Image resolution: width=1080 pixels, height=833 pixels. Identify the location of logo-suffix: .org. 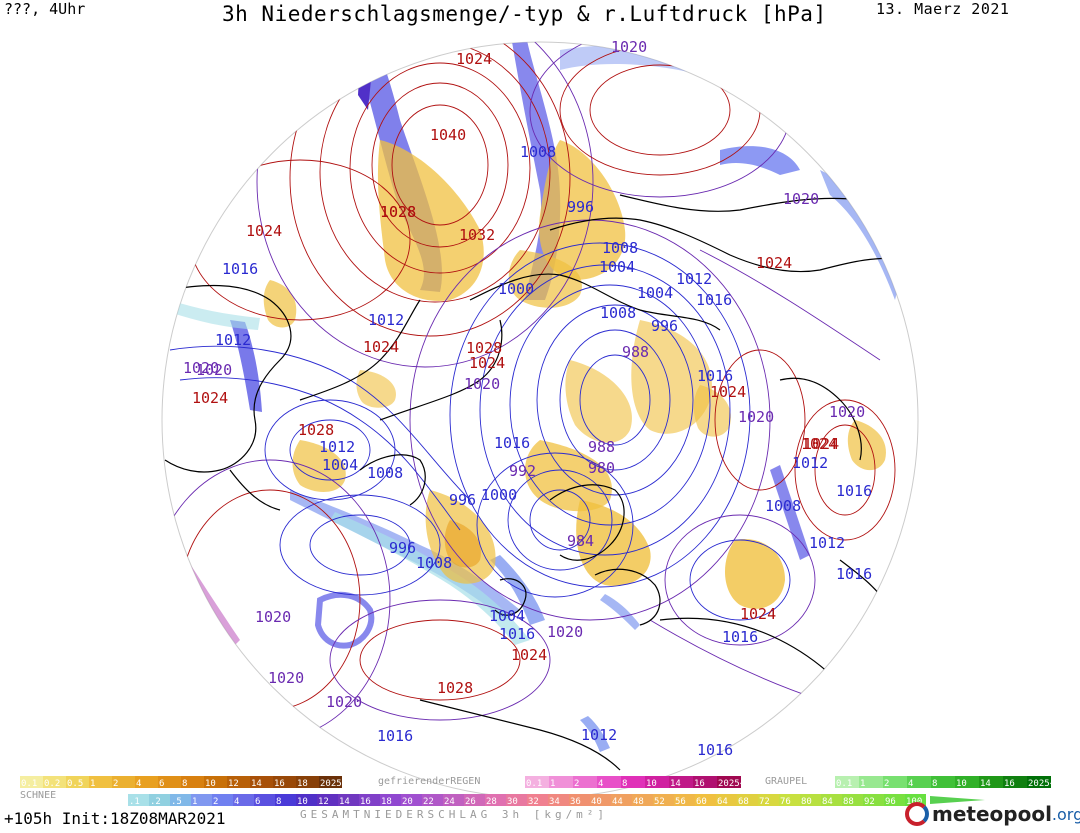
(1065, 814).